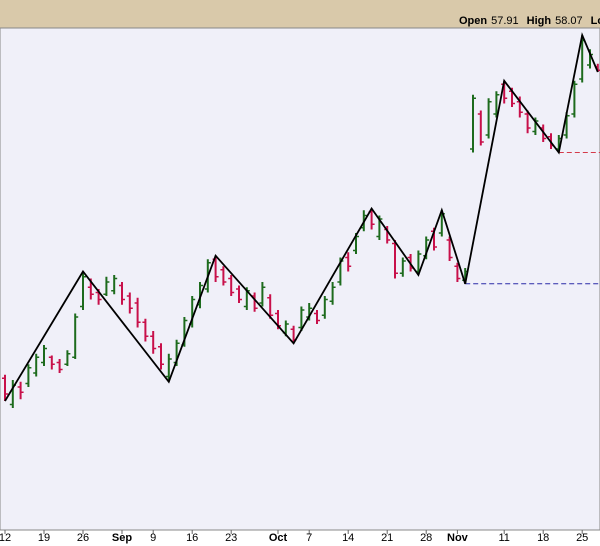 This screenshot has width=600, height=546. What do you see at coordinates (505, 21) in the screenshot?
I see `header-value: 57.91` at bounding box center [505, 21].